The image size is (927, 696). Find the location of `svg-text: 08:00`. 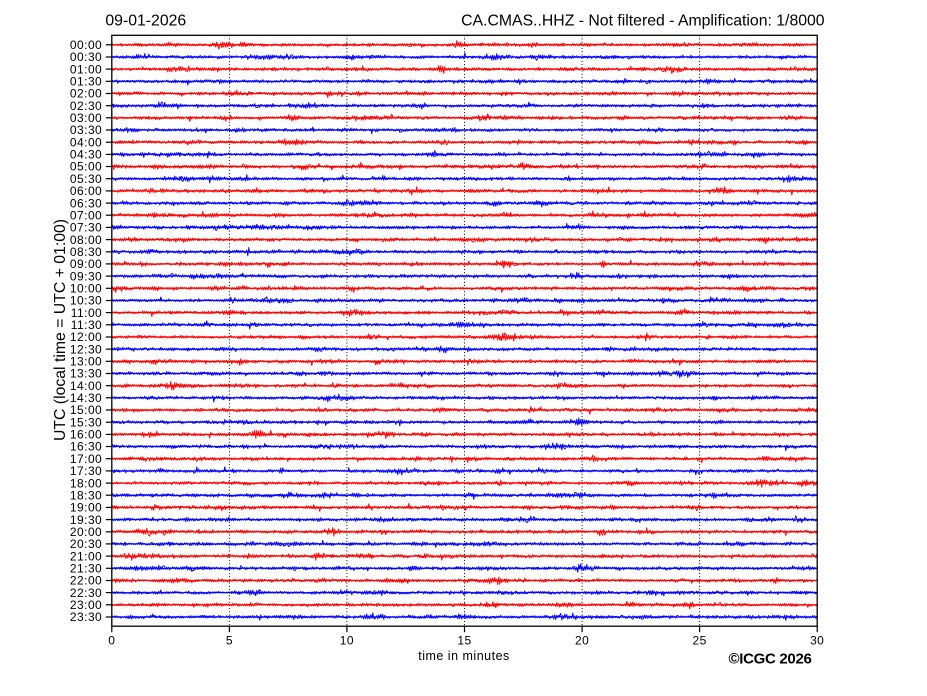

svg-text: 08:00 is located at coordinates (86, 240).